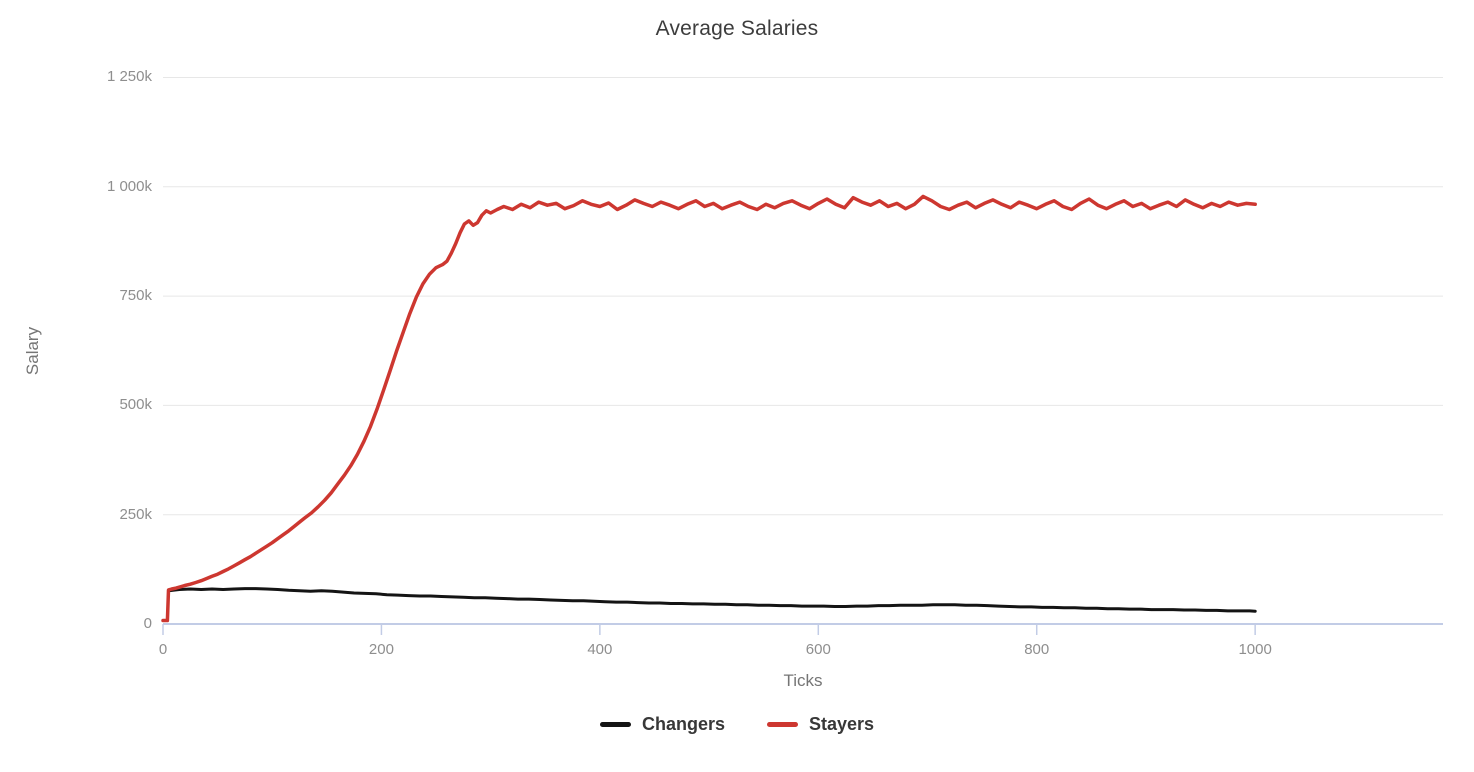 The height and width of the screenshot is (772, 1474). I want to click on legend-item-changers: Changers, so click(662, 724).